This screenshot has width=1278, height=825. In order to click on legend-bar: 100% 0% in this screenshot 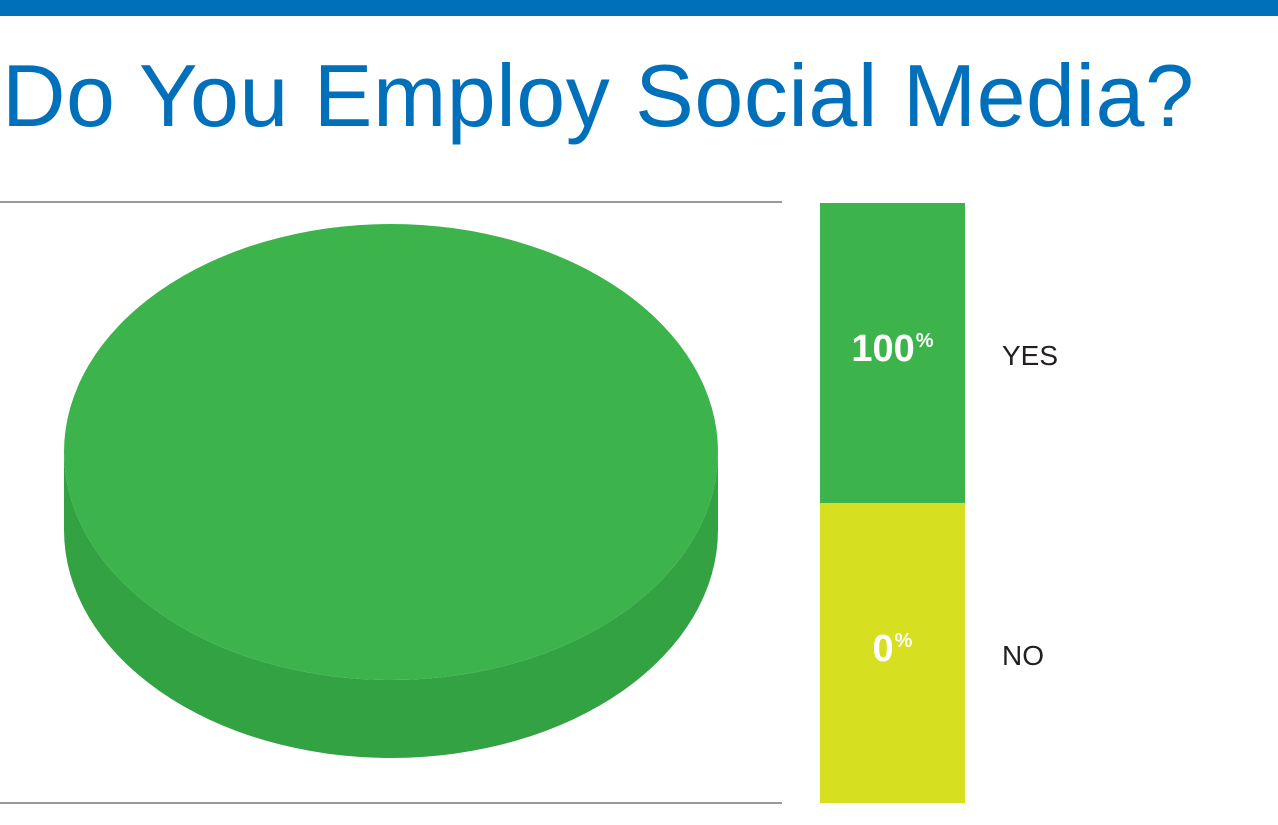, I will do `click(892, 503)`.